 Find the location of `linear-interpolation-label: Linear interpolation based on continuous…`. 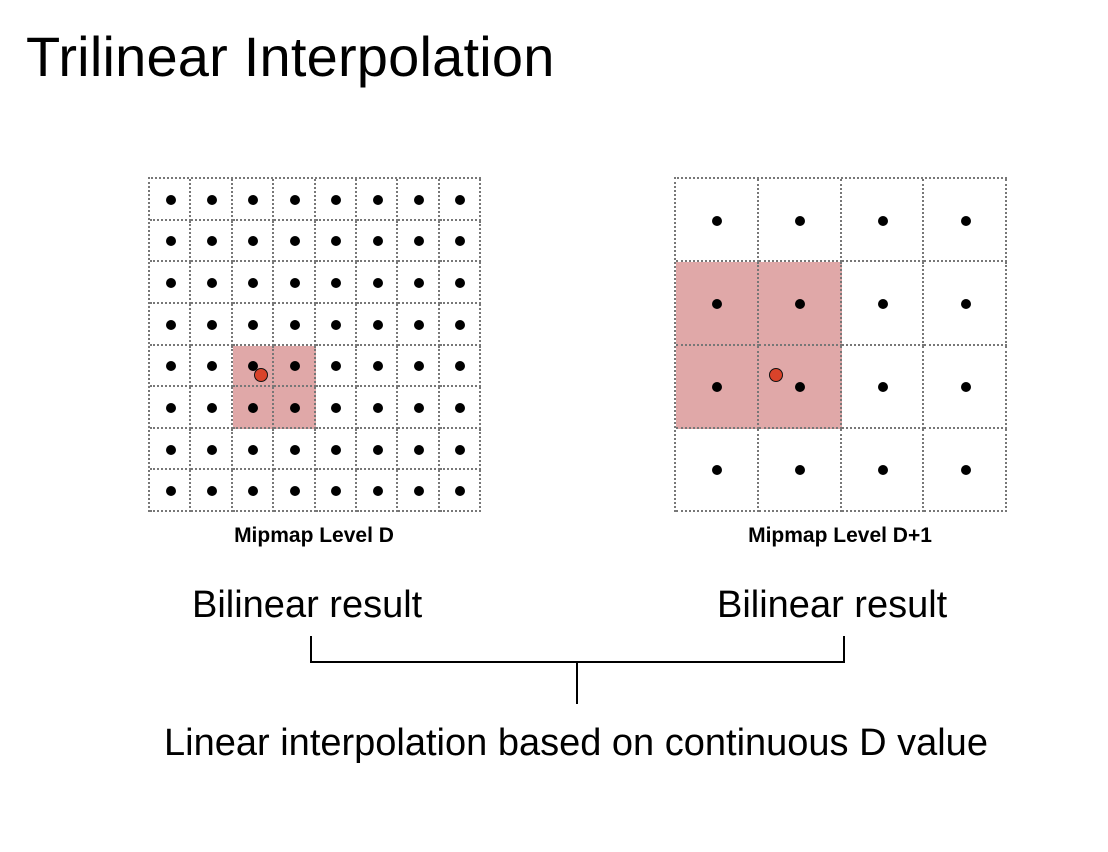

linear-interpolation-label: Linear interpolation based on continuous… is located at coordinates (576, 743).